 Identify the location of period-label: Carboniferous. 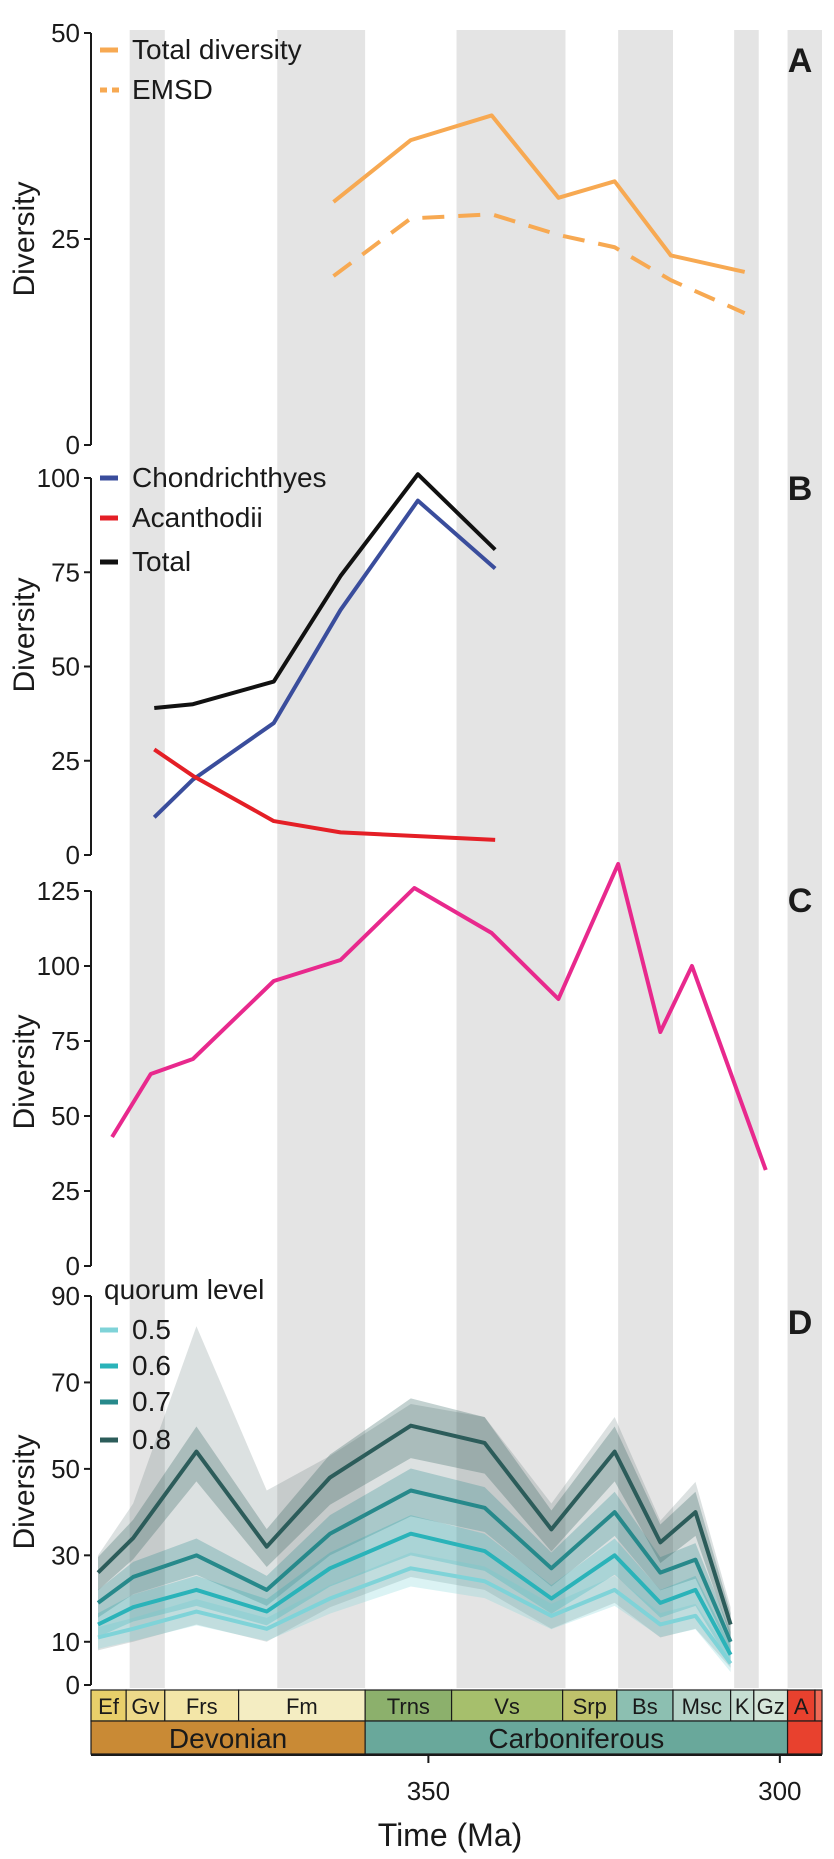
(576, 1738).